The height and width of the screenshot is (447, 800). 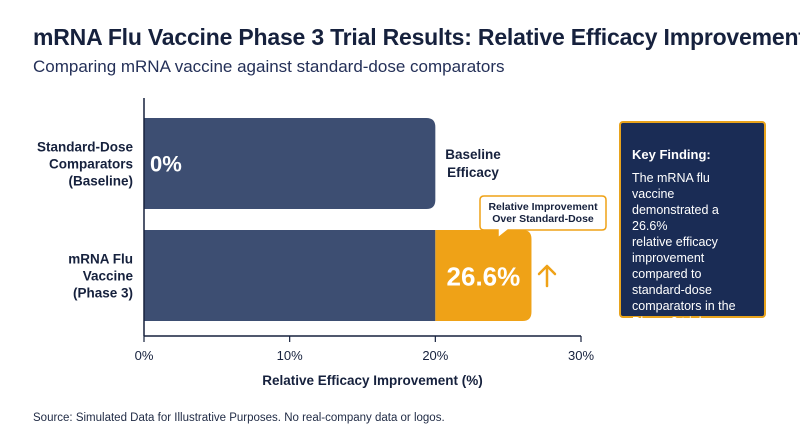 What do you see at coordinates (103, 293) in the screenshot?
I see `category-label: (Phase 3)` at bounding box center [103, 293].